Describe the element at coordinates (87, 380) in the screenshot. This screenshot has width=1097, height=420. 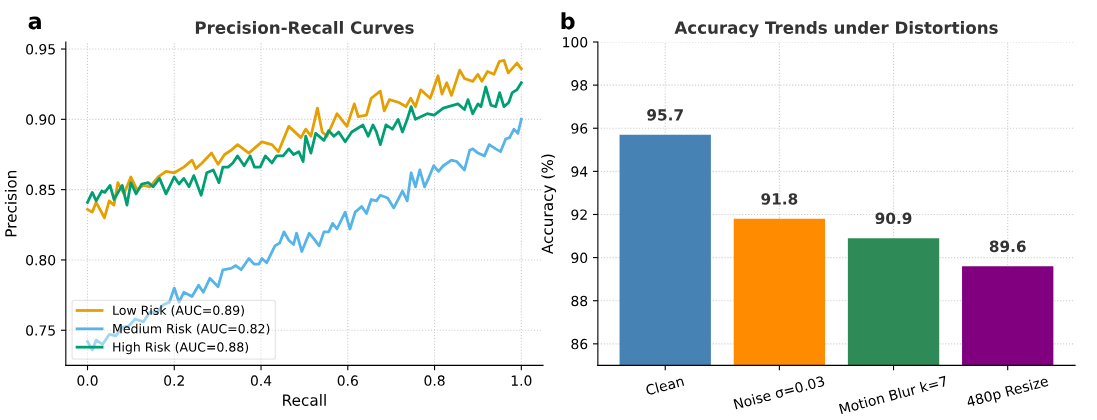
I see `x-tick-label: 0.0` at that location.